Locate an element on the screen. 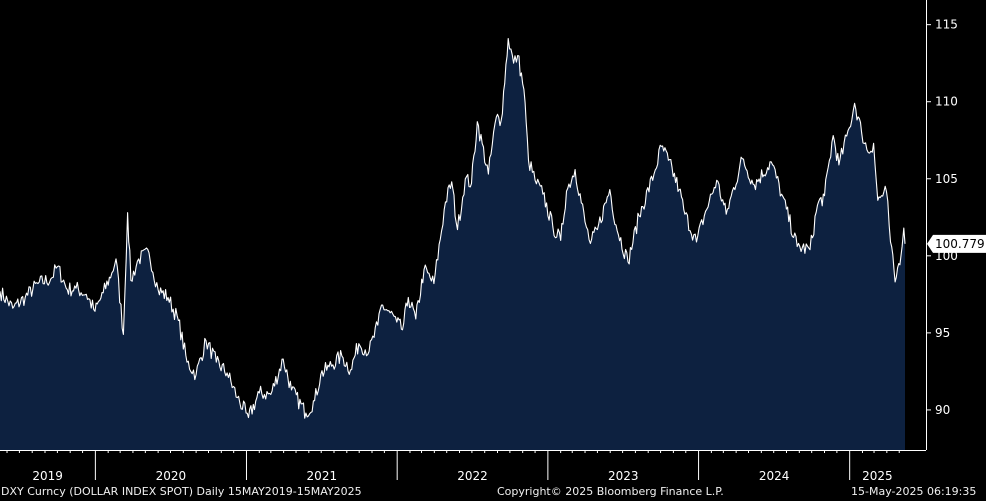 This screenshot has height=501, width=986. y-tick-label: 115 is located at coordinates (946, 25).